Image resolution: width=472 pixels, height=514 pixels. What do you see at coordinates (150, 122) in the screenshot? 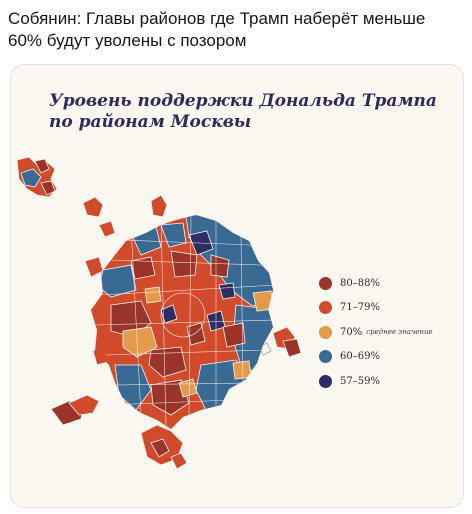
I see `map-title-line-2: по районам Москвы` at bounding box center [150, 122].